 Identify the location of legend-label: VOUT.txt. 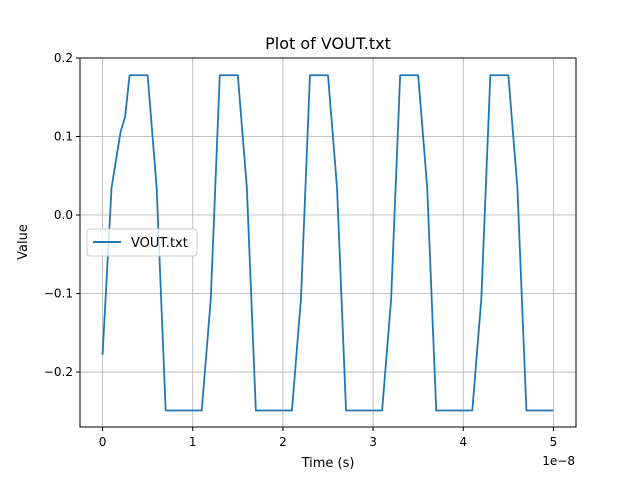
(159, 243).